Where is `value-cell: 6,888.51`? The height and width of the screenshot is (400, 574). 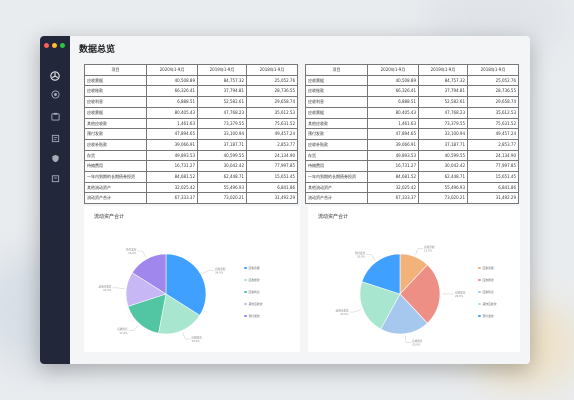
value-cell: 6,888.51 is located at coordinates (172, 102).